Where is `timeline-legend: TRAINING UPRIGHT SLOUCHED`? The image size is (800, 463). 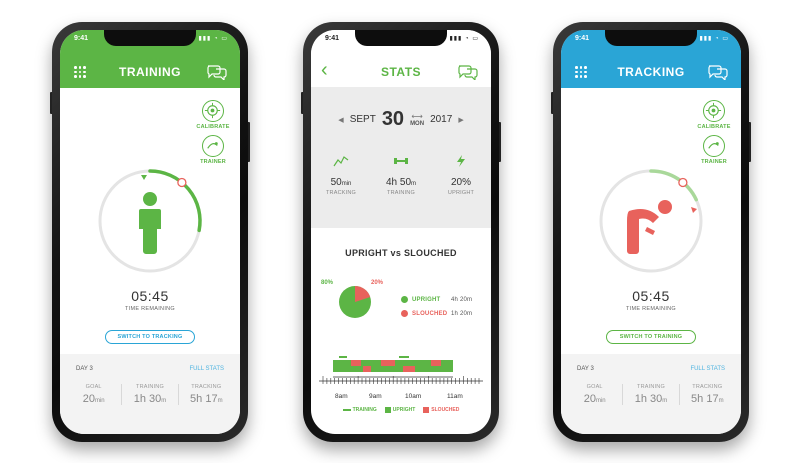 timeline-legend: TRAINING UPRIGHT SLOUCHED is located at coordinates (401, 410).